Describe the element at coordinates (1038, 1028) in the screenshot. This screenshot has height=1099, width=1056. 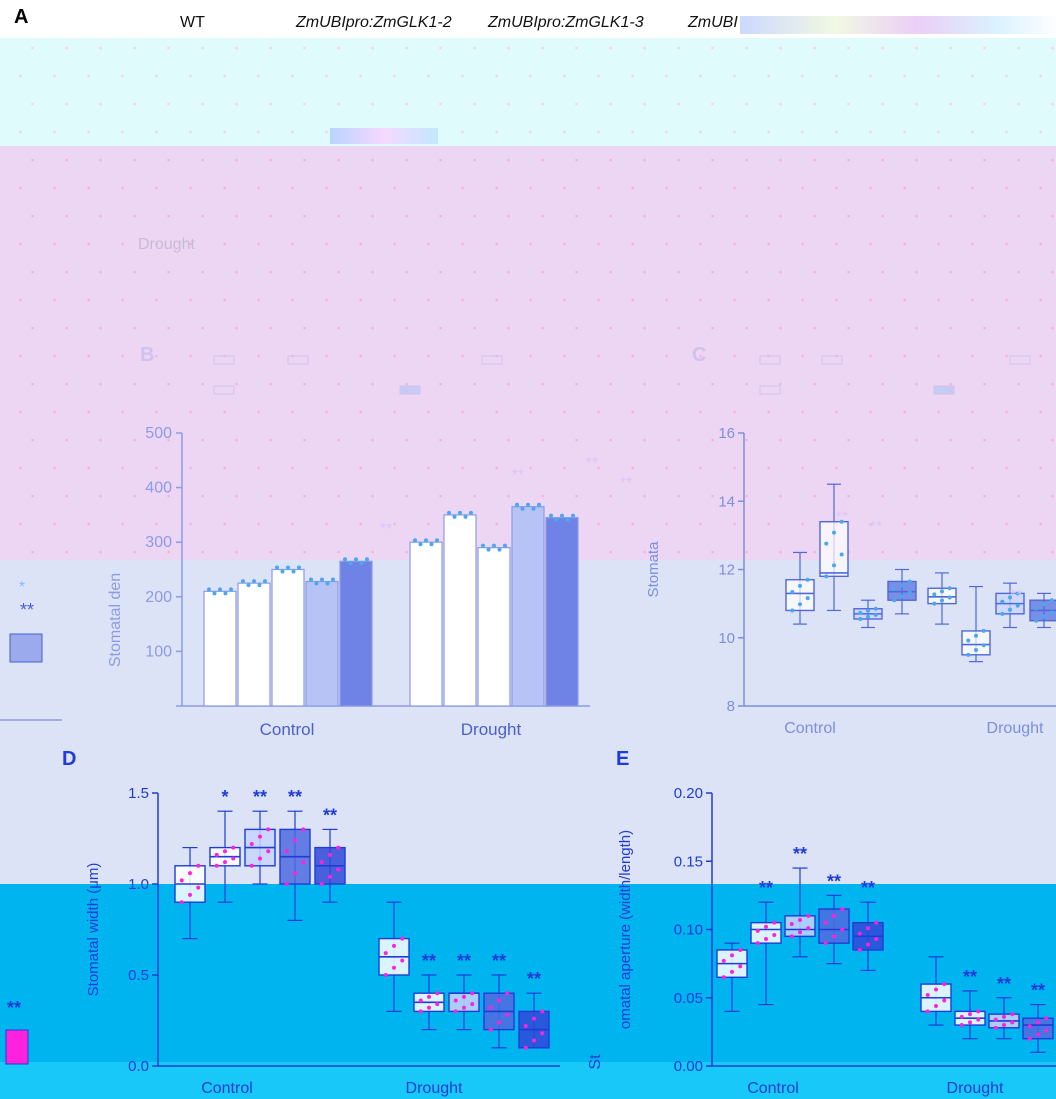
I see `box-iqr` at that location.